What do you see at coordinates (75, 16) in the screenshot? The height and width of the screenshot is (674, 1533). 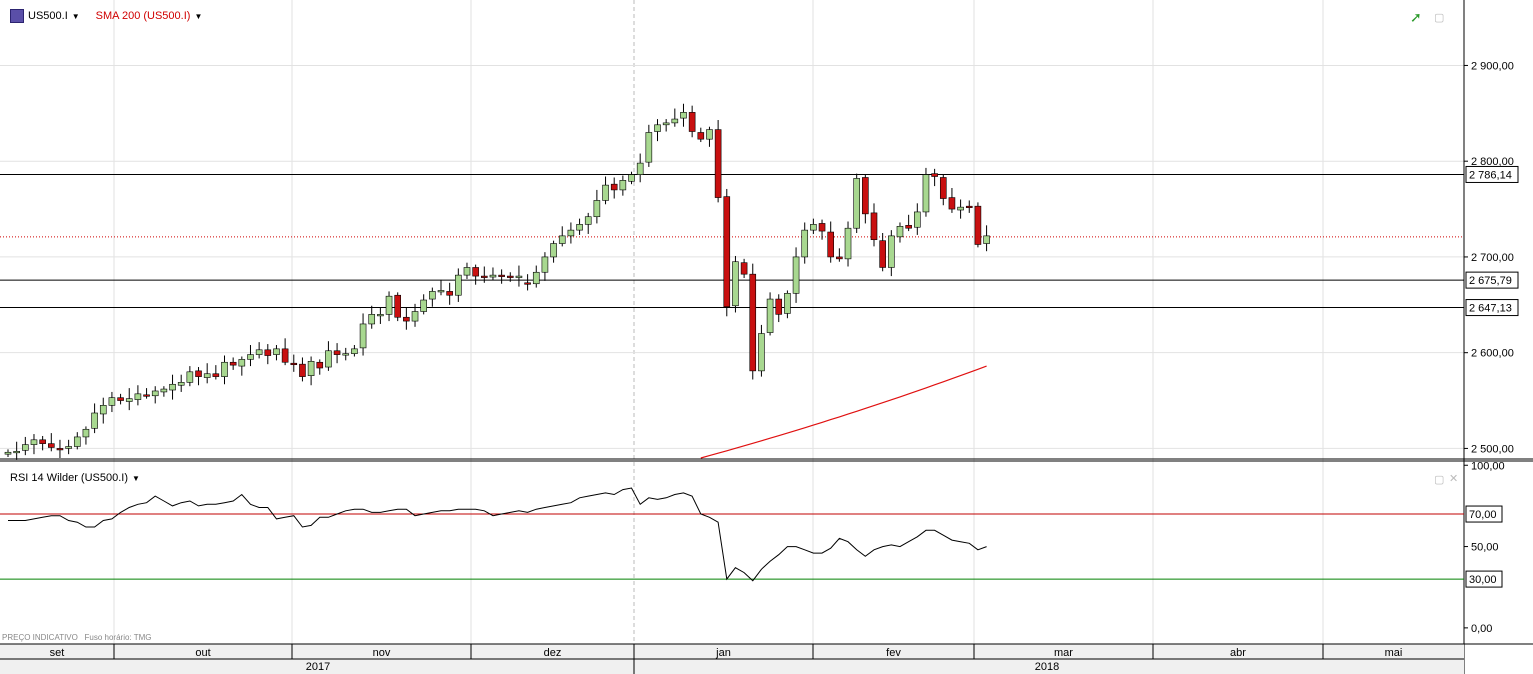 I see `symbol-dropdown-icon: ▼` at bounding box center [75, 16].